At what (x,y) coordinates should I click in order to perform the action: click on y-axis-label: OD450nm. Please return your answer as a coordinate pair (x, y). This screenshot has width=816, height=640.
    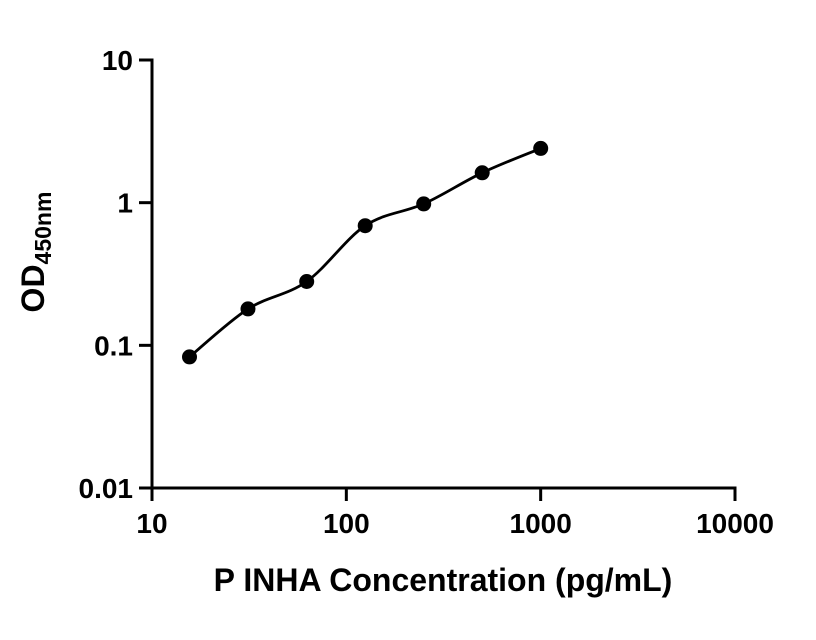
    Looking at the image, I should click on (35, 252).